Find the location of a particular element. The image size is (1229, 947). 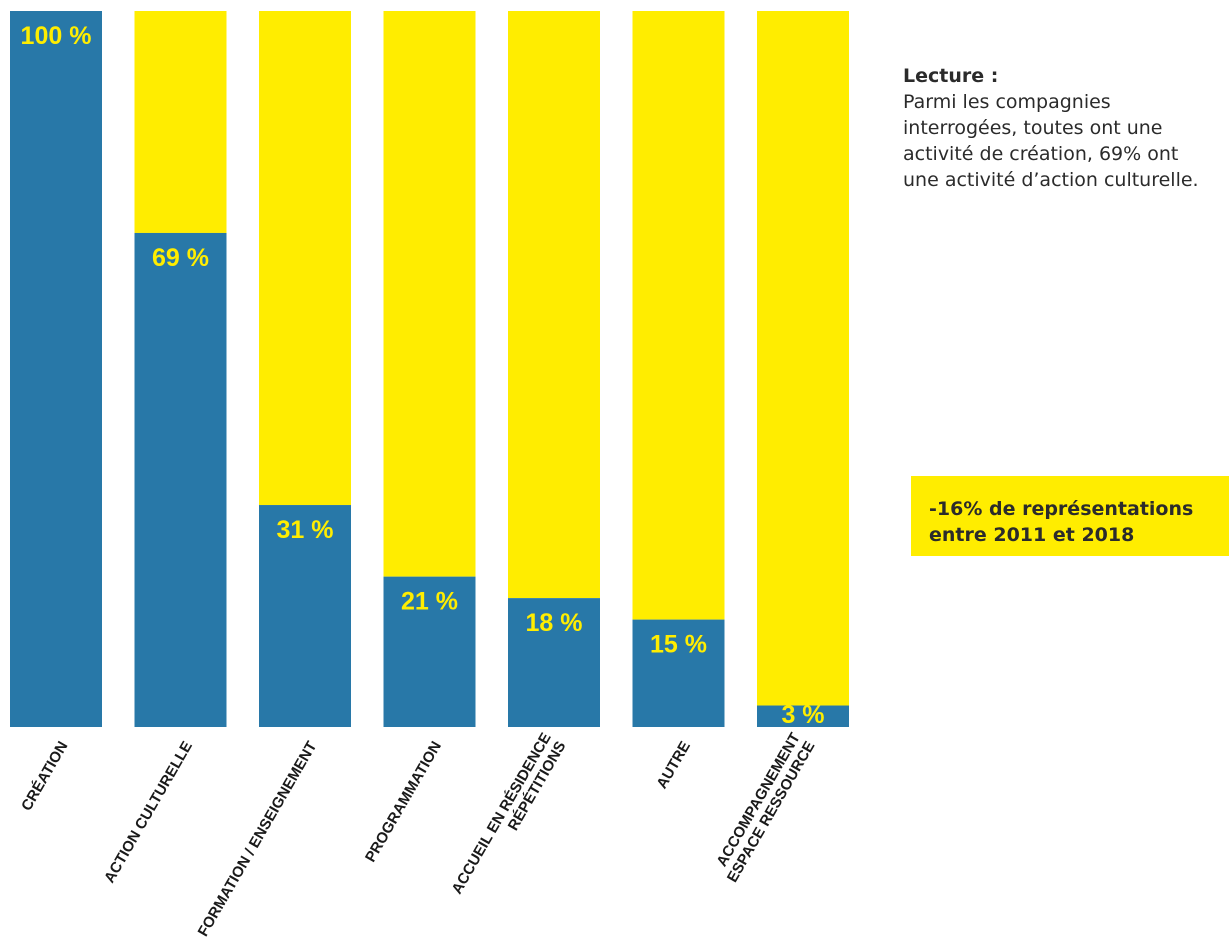

category-label-line: CRÉATION is located at coordinates (44, 776).